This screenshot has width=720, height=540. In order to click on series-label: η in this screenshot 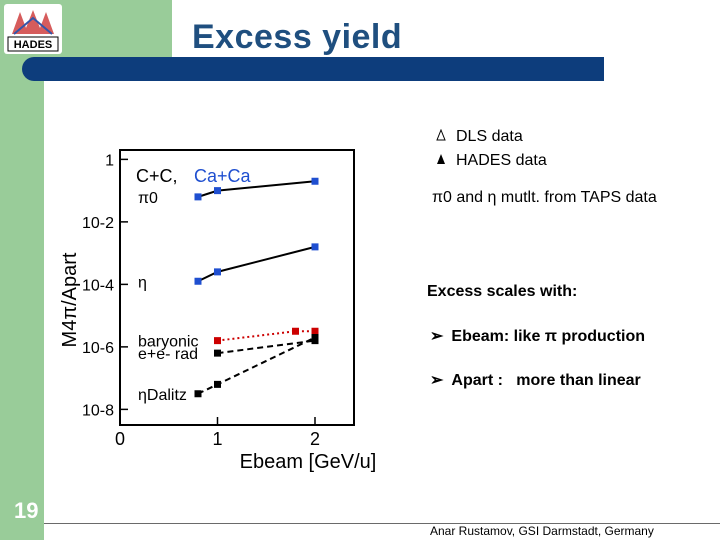, I will do `click(142, 282)`.